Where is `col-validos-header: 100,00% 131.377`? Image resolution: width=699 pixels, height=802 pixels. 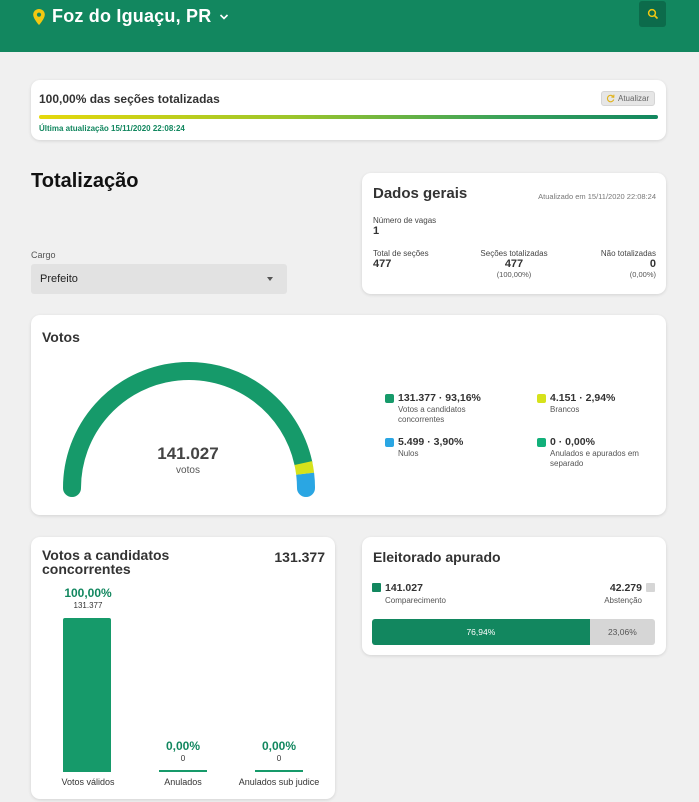
col-validos-header: 100,00% 131.377 is located at coordinates (88, 598).